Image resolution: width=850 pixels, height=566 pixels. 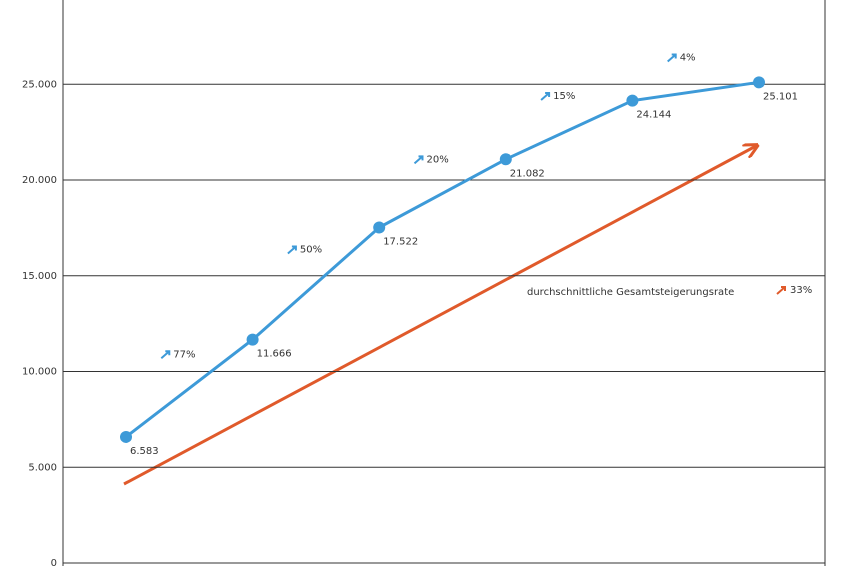 I want to click on average-rate: 33%, so click(x=801, y=290).